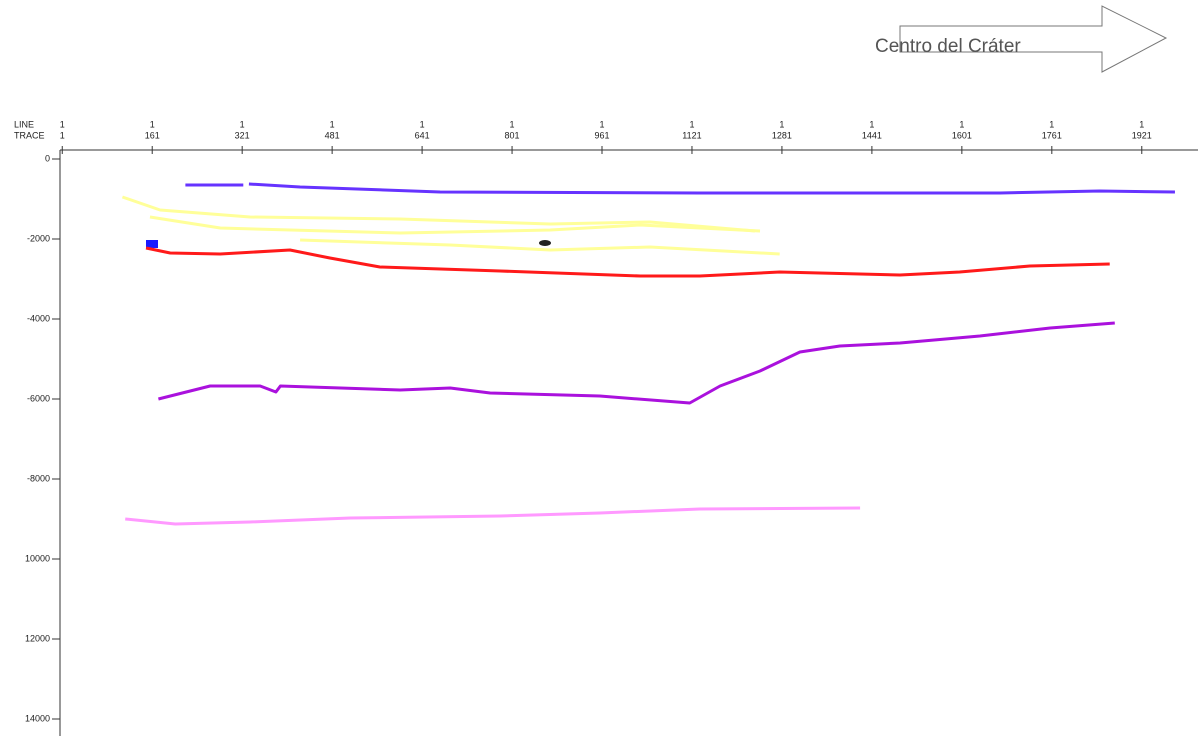 This screenshot has height=741, width=1198. Describe the element at coordinates (38, 478) in the screenshot. I see `y-tick-label: -8000` at that location.